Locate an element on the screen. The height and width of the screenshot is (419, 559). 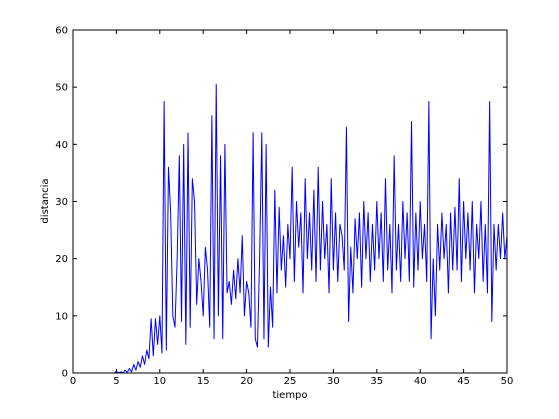
x-tick-label: 45 is located at coordinates (463, 381).